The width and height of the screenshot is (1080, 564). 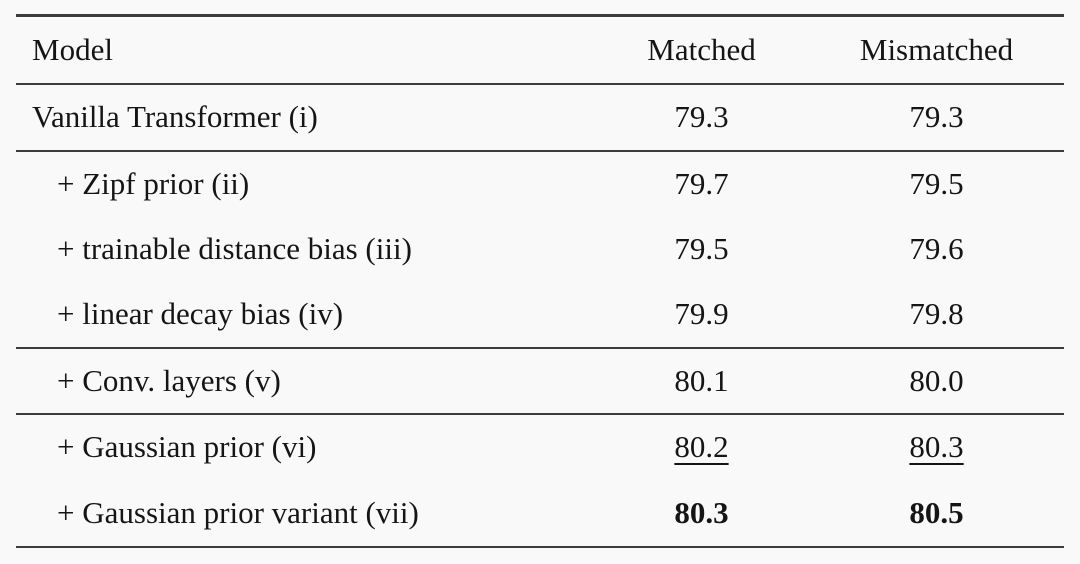 I want to click on matched-value-bold: 80.3, so click(x=701, y=512).